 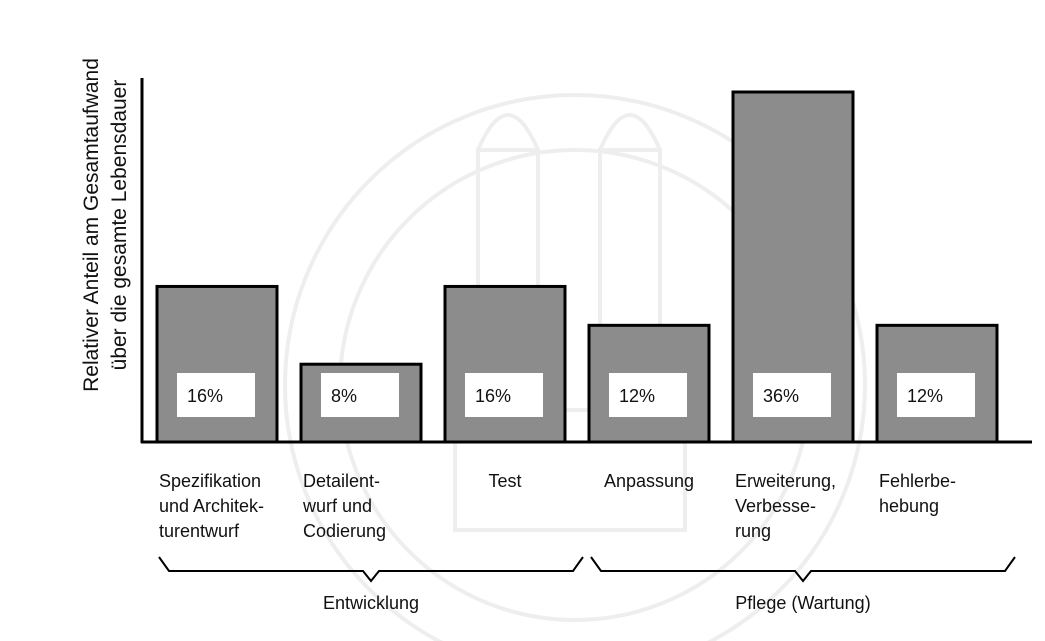 I want to click on y-axis-label-line: Relativer Anteil am Gesamtaufwand, so click(x=91, y=225).